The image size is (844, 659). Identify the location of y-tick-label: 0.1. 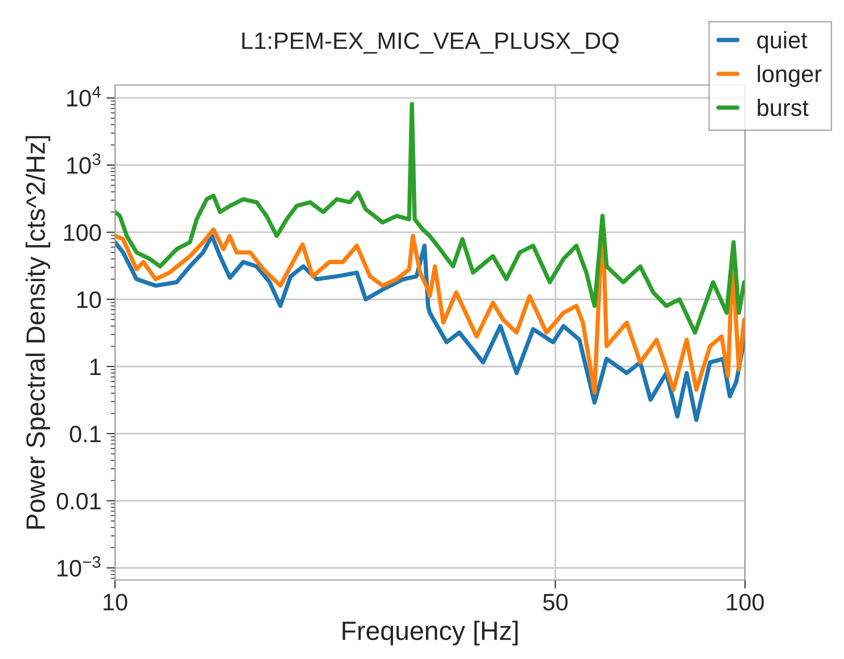
(85, 434).